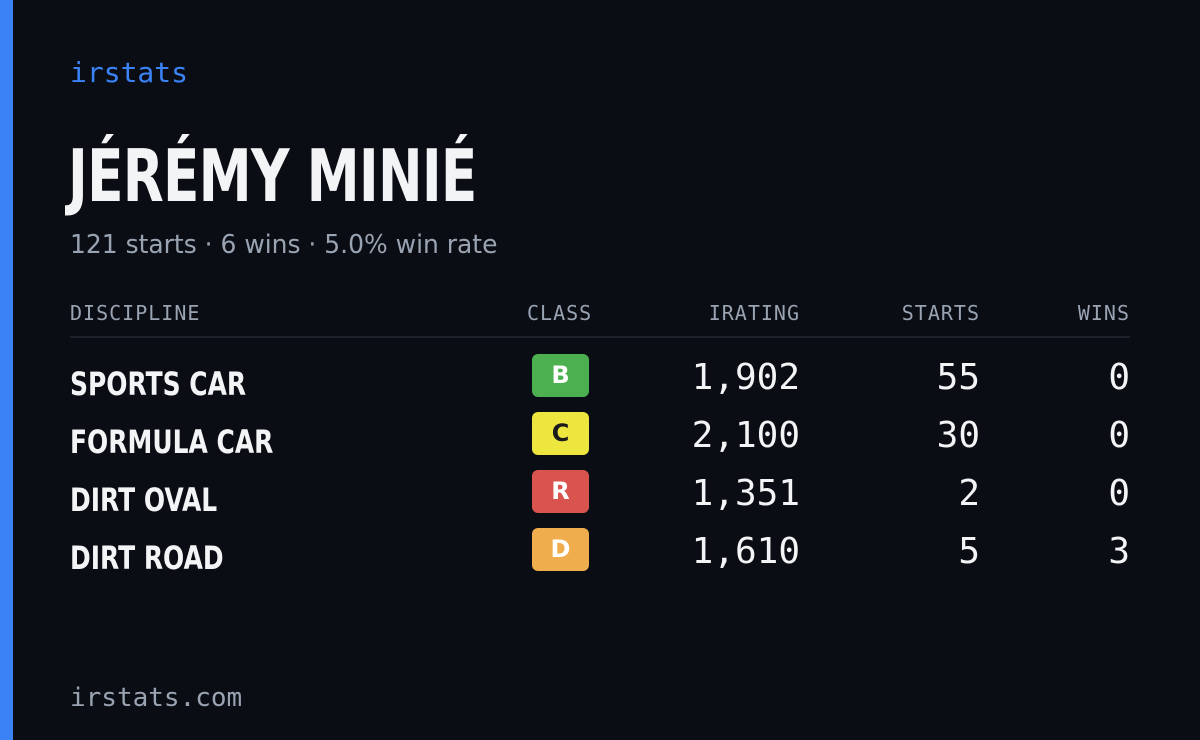 The width and height of the screenshot is (1200, 740). What do you see at coordinates (135, 313) in the screenshot?
I see `header-discipline: DISCIPLINE` at bounding box center [135, 313].